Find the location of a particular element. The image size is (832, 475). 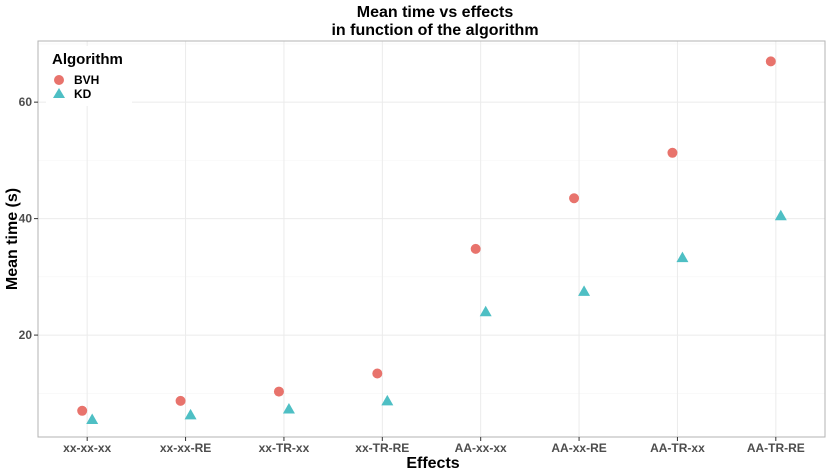

x-tick-label: xx-TR-xx is located at coordinates (284, 448).